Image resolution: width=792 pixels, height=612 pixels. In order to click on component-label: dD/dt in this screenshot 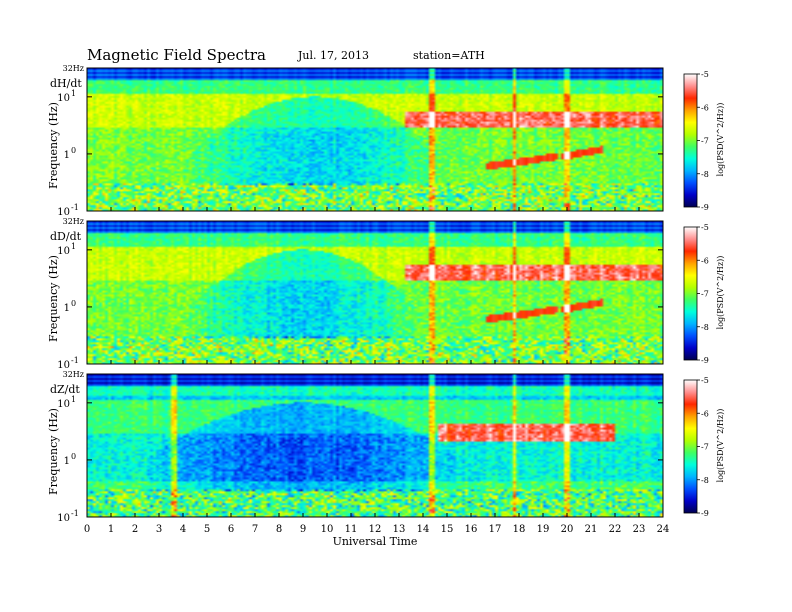, I will do `click(66, 236)`.